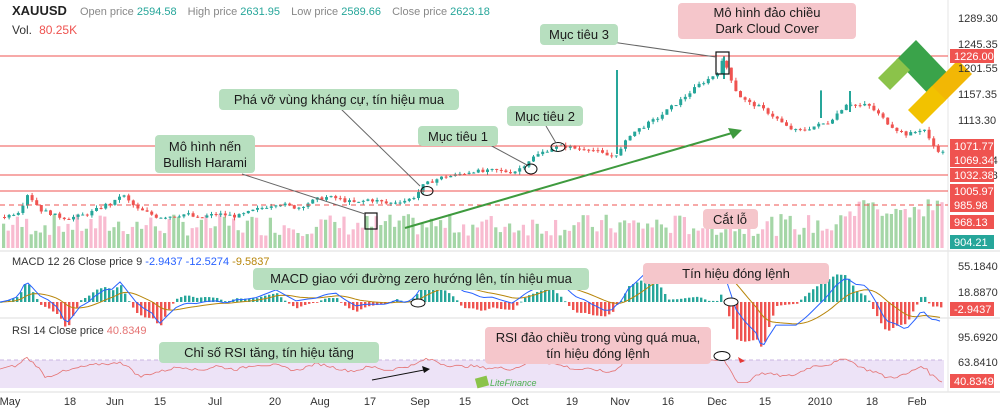 The height and width of the screenshot is (411, 1000). Describe the element at coordinates (156, 12) in the screenshot. I see `open-value: 2594.58` at that location.